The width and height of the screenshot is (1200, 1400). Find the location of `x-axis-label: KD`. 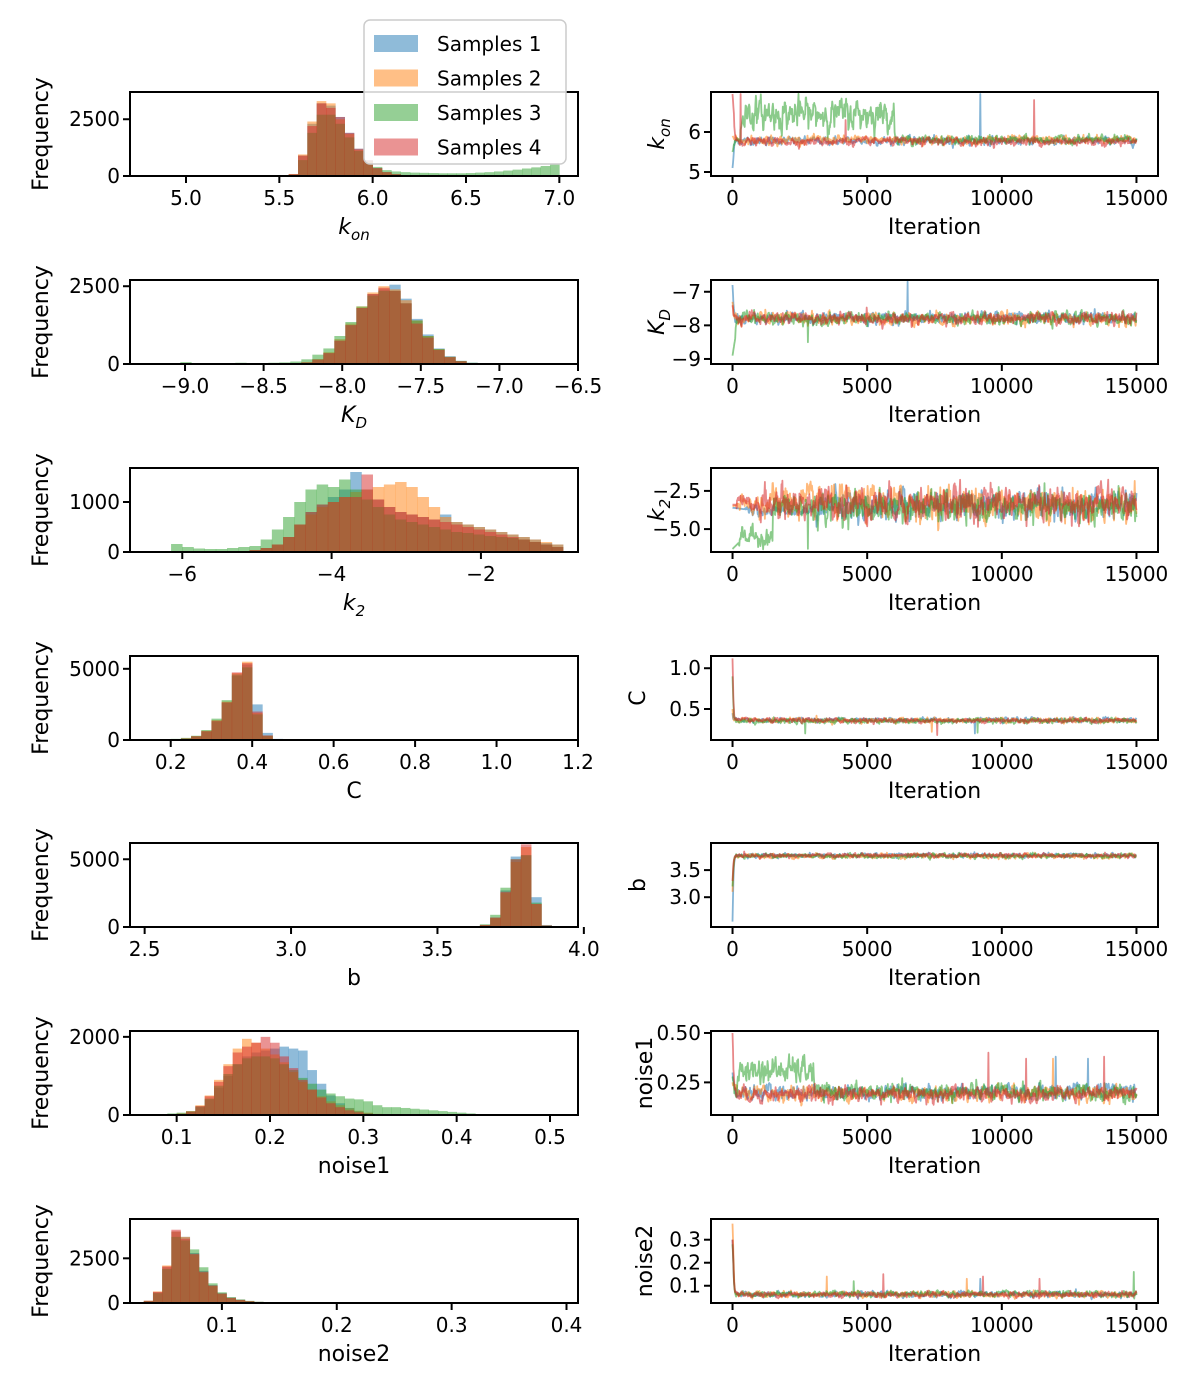

x-axis-label: KD is located at coordinates (354, 417).